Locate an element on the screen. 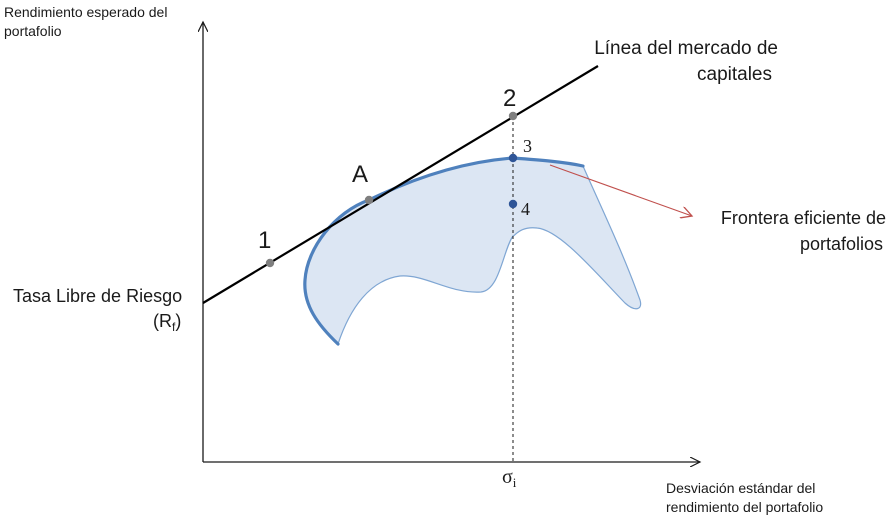  point-3-marker is located at coordinates (513, 158).